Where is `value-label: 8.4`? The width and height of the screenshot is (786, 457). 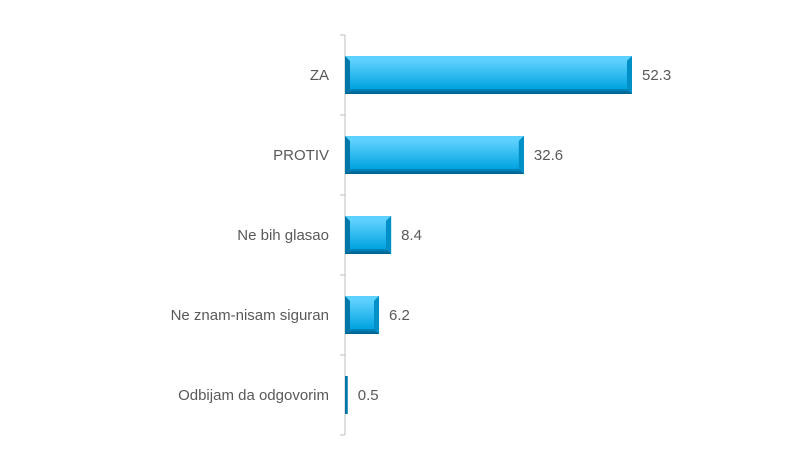
value-label: 8.4 is located at coordinates (411, 235).